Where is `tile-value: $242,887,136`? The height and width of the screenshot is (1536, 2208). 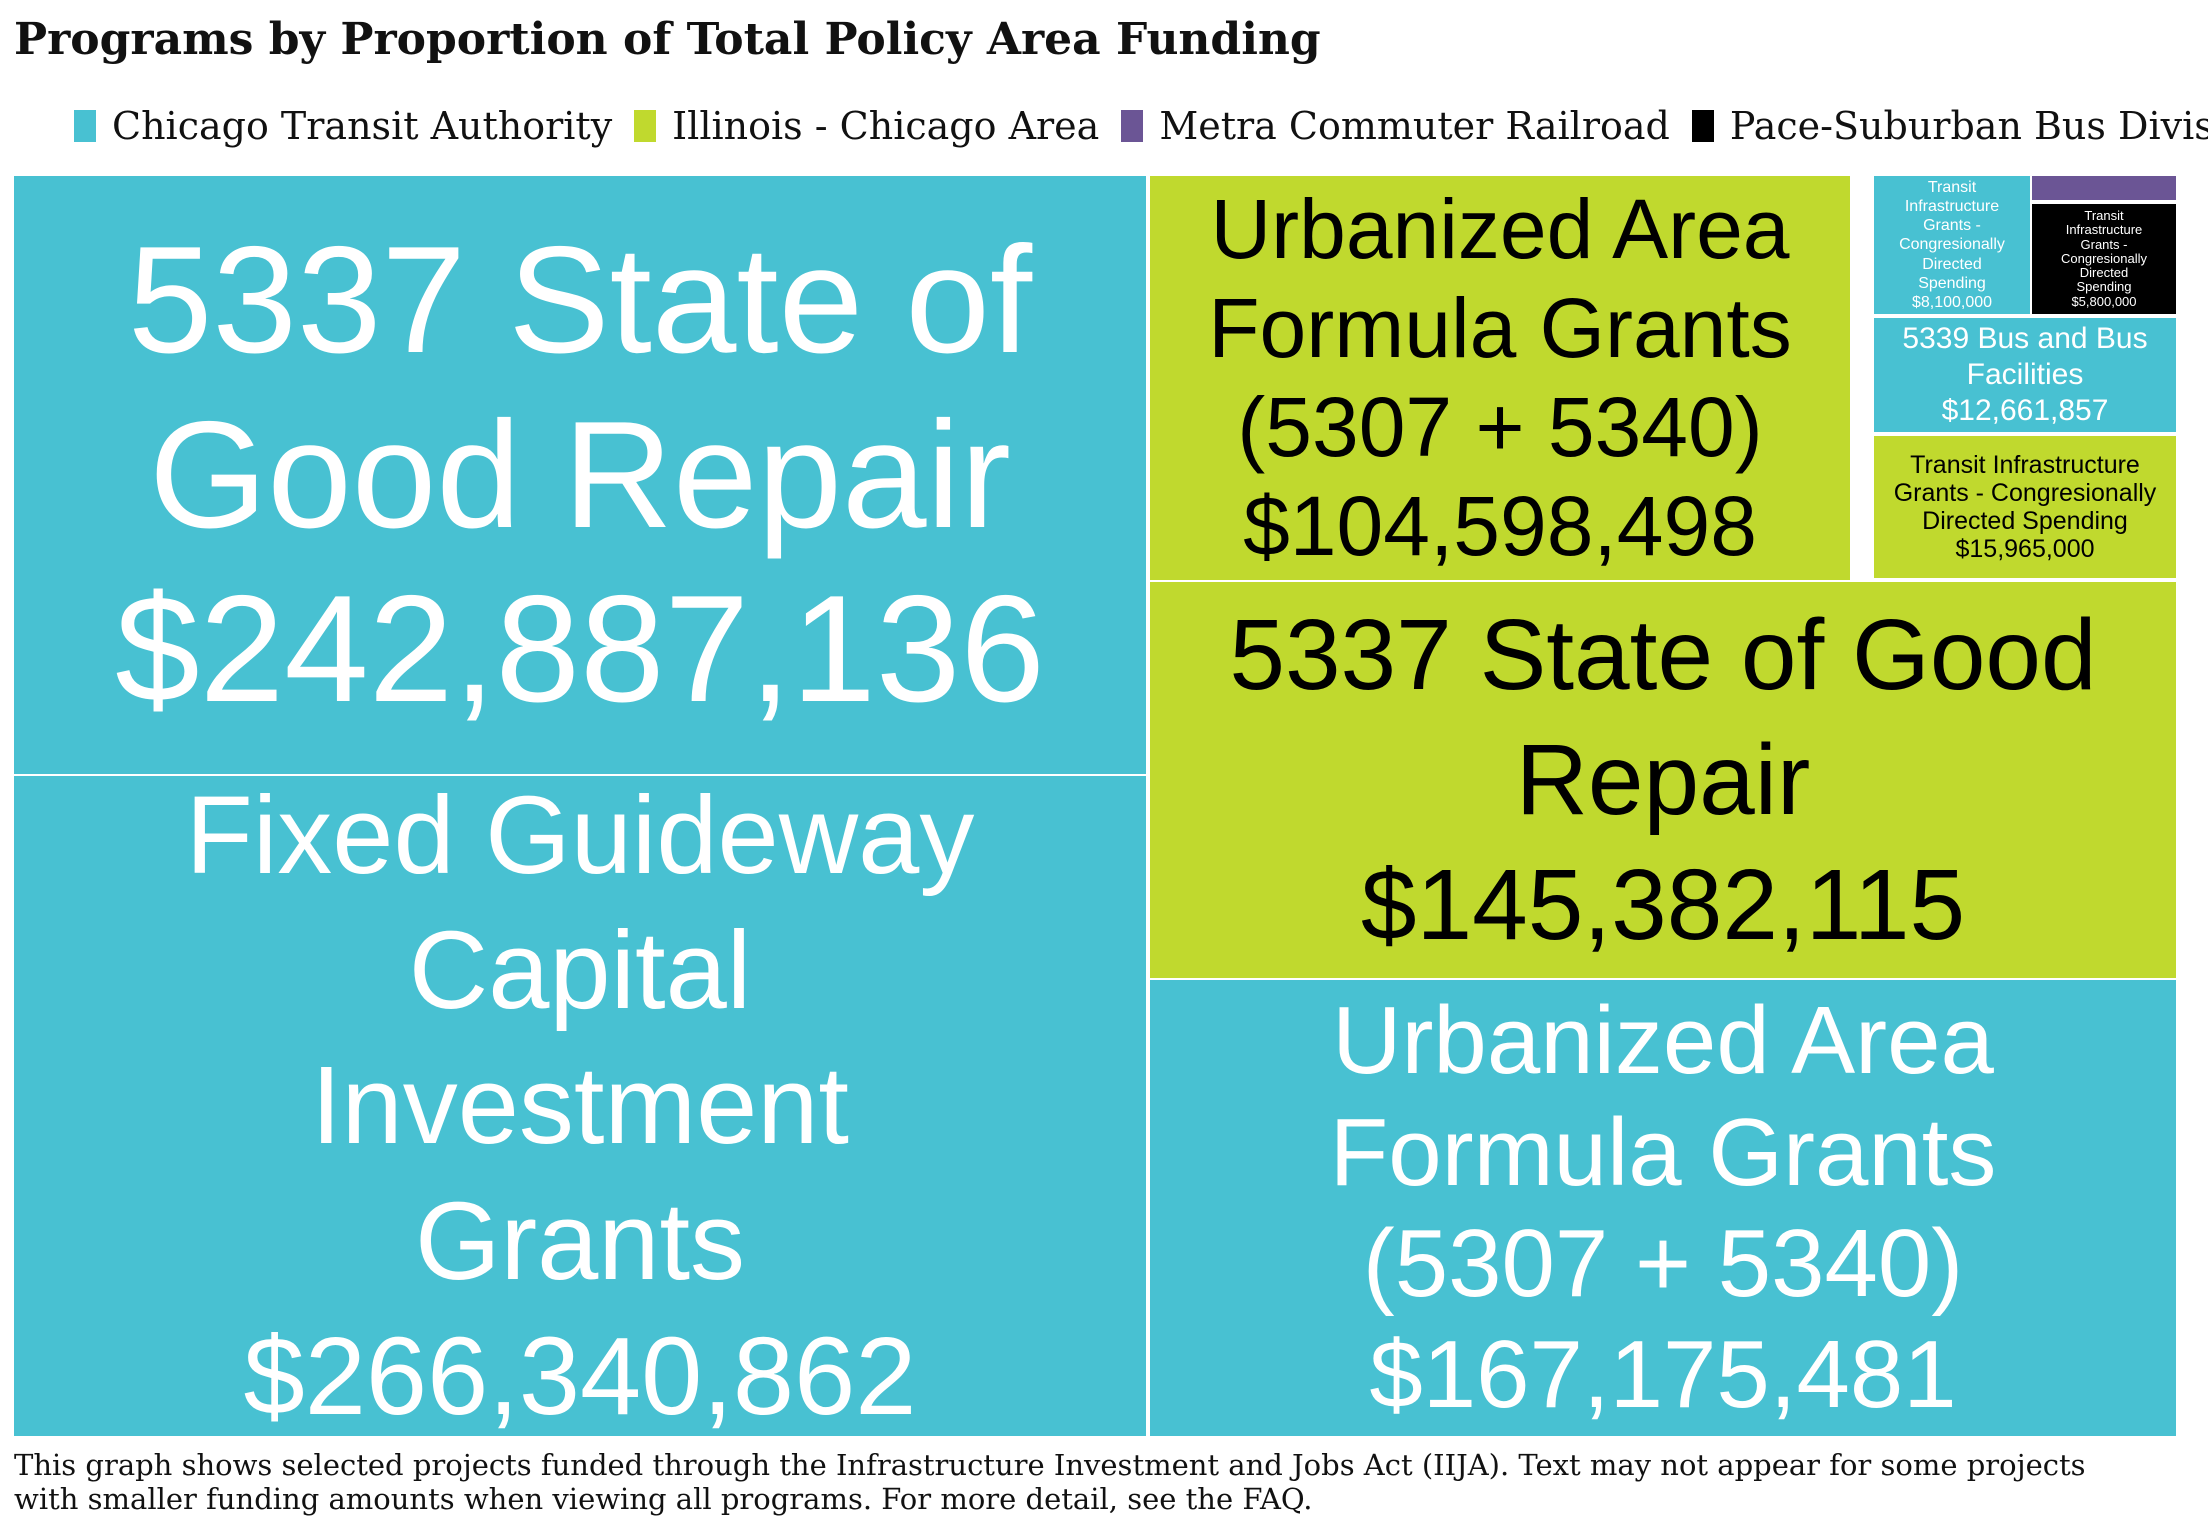
tile-value: $242,887,136 is located at coordinates (580, 649).